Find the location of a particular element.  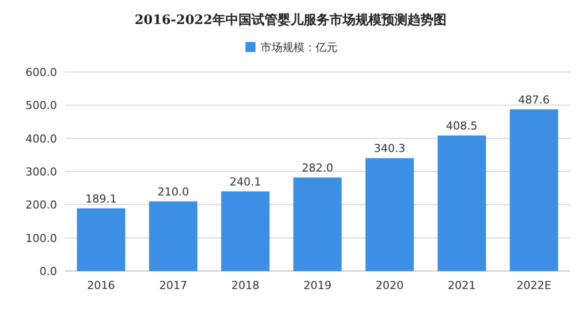

x-tick-label: 2019 is located at coordinates (318, 285).